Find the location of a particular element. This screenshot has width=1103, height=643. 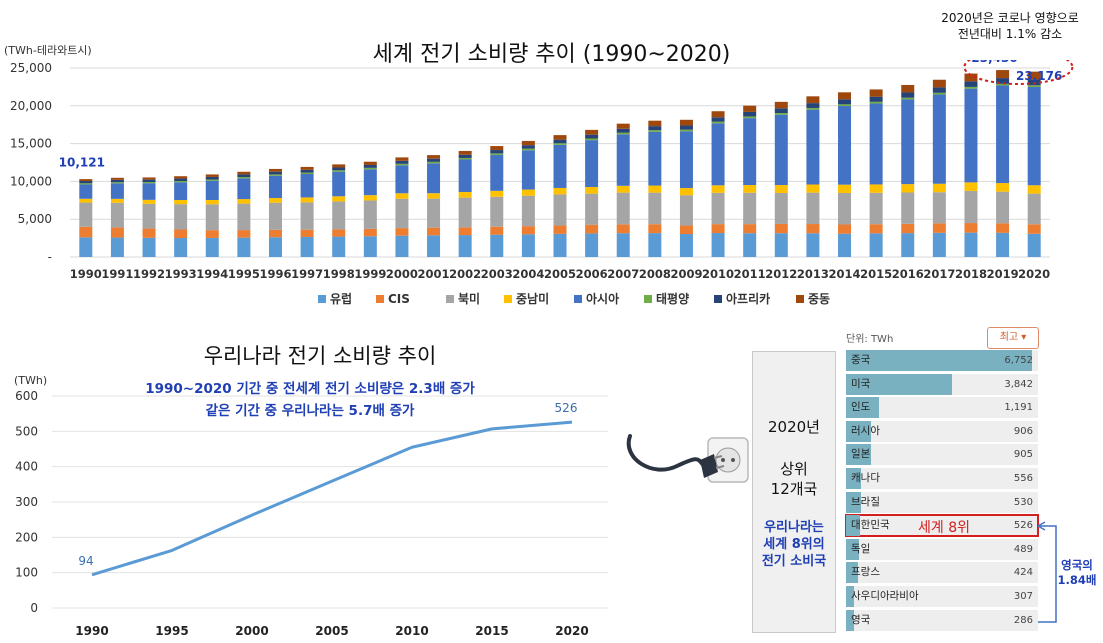

power-plug-socket-icon is located at coordinates (687, 458).